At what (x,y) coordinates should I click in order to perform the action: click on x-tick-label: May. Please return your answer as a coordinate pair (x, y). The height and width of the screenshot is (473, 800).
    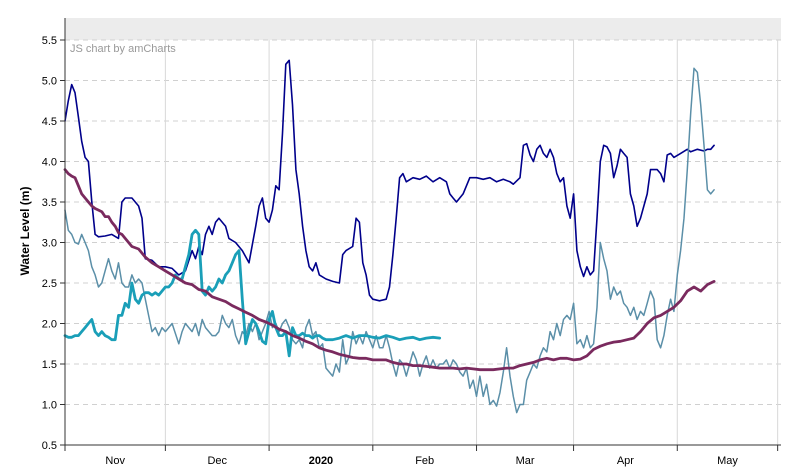
    Looking at the image, I should click on (727, 461).